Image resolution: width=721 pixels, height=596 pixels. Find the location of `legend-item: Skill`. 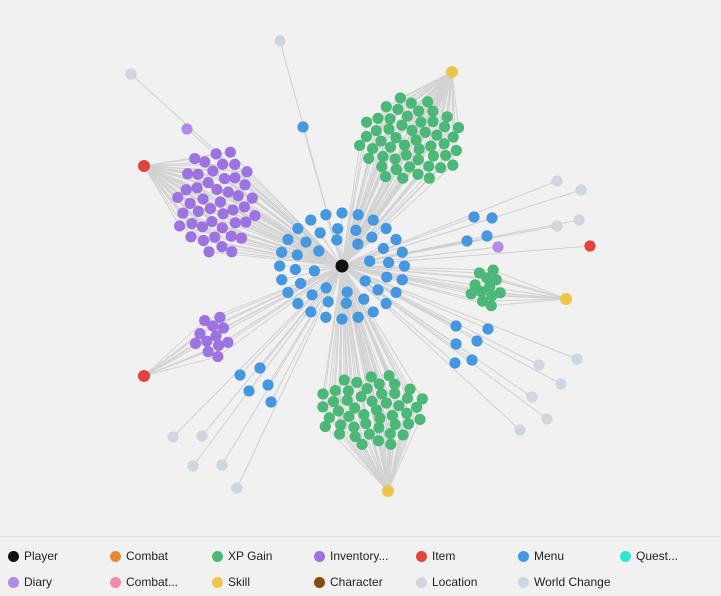

legend-item: Skill is located at coordinates (231, 582).